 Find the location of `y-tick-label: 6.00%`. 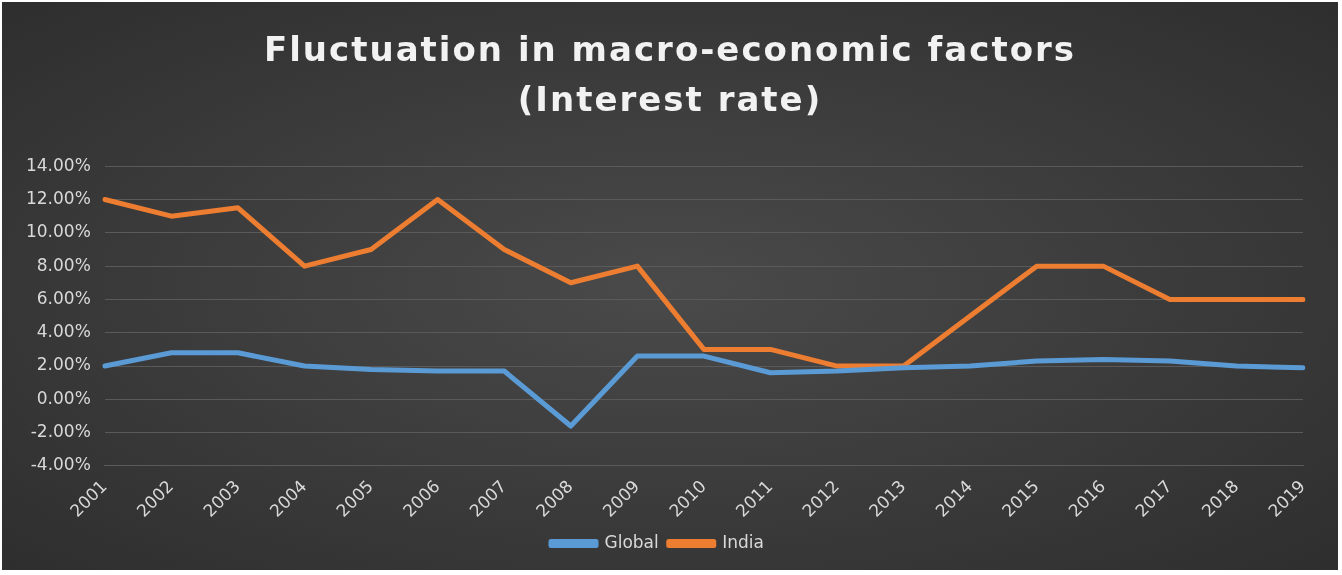

y-tick-label: 6.00% is located at coordinates (63, 297).